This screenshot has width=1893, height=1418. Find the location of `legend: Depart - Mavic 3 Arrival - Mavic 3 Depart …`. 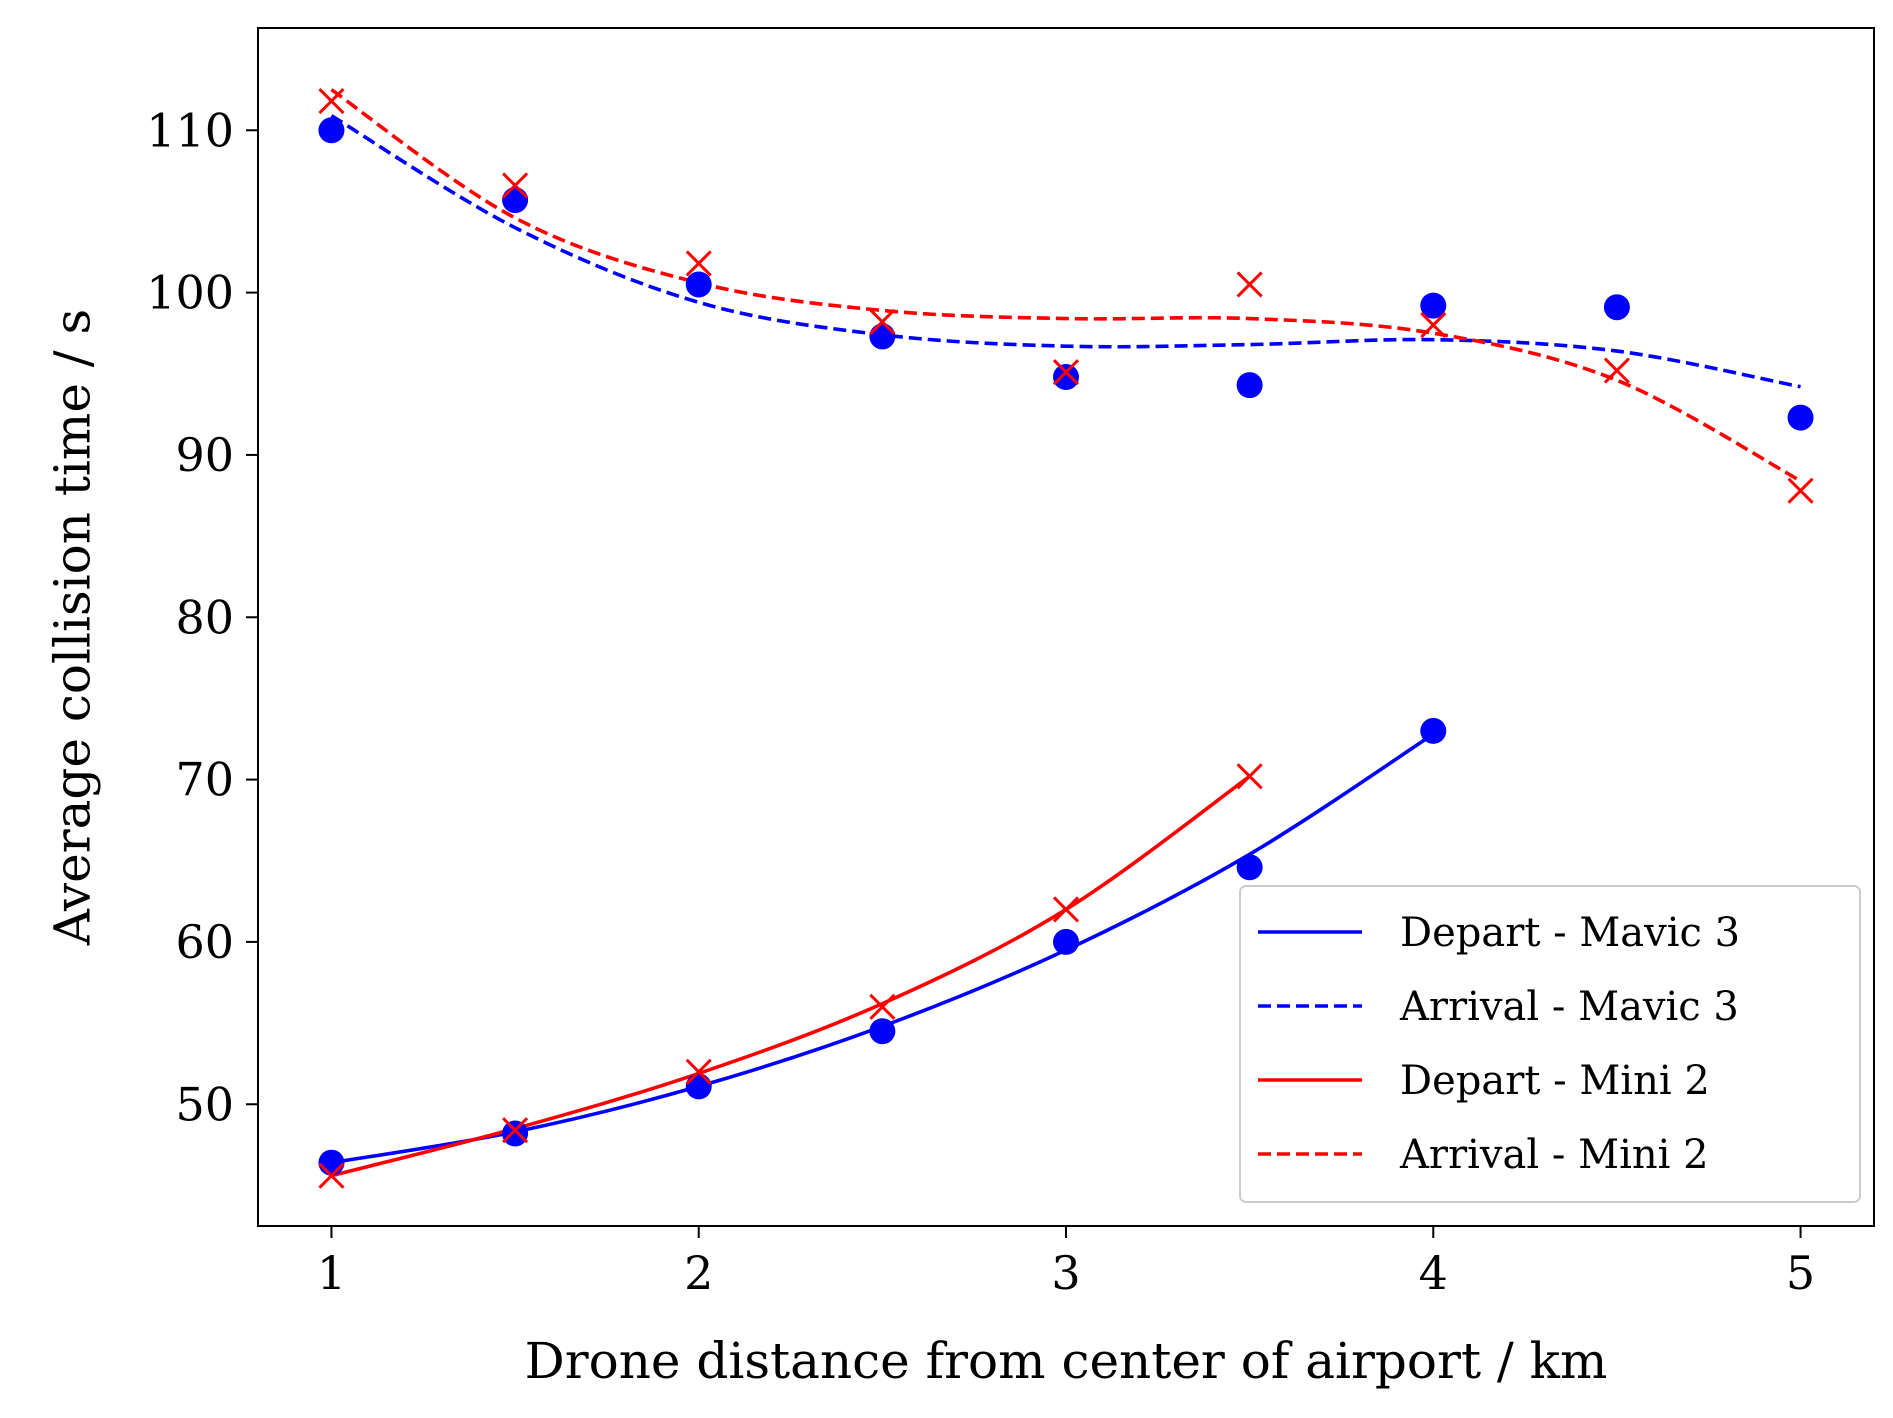

legend: Depart - Mavic 3 Arrival - Mavic 3 Depart … is located at coordinates (1550, 1044).